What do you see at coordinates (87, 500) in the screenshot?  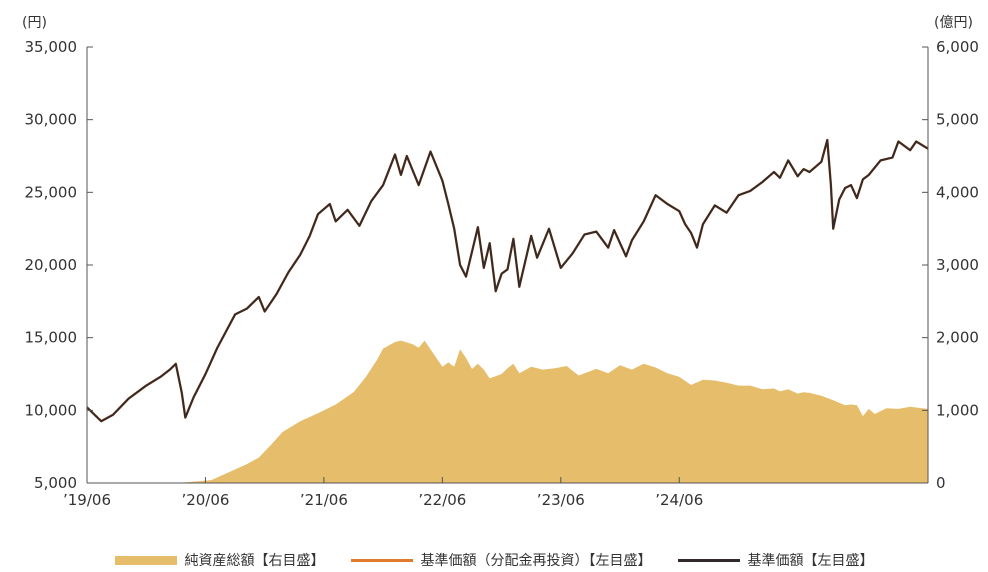 I see `x-tick-label: ’19/06` at bounding box center [87, 500].